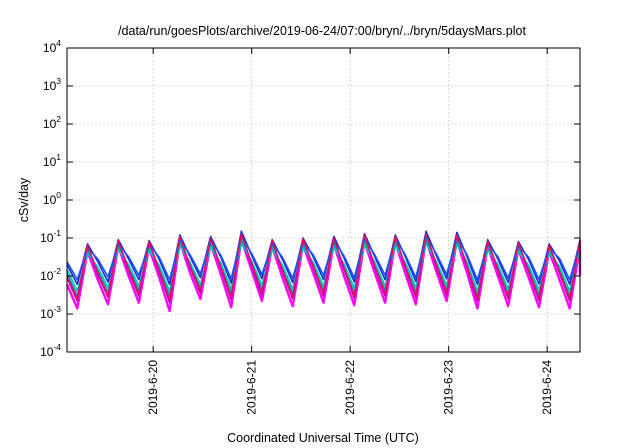 Image resolution: width=640 pixels, height=448 pixels. I want to click on x-tick-label: 2019-6-23, so click(449, 387).